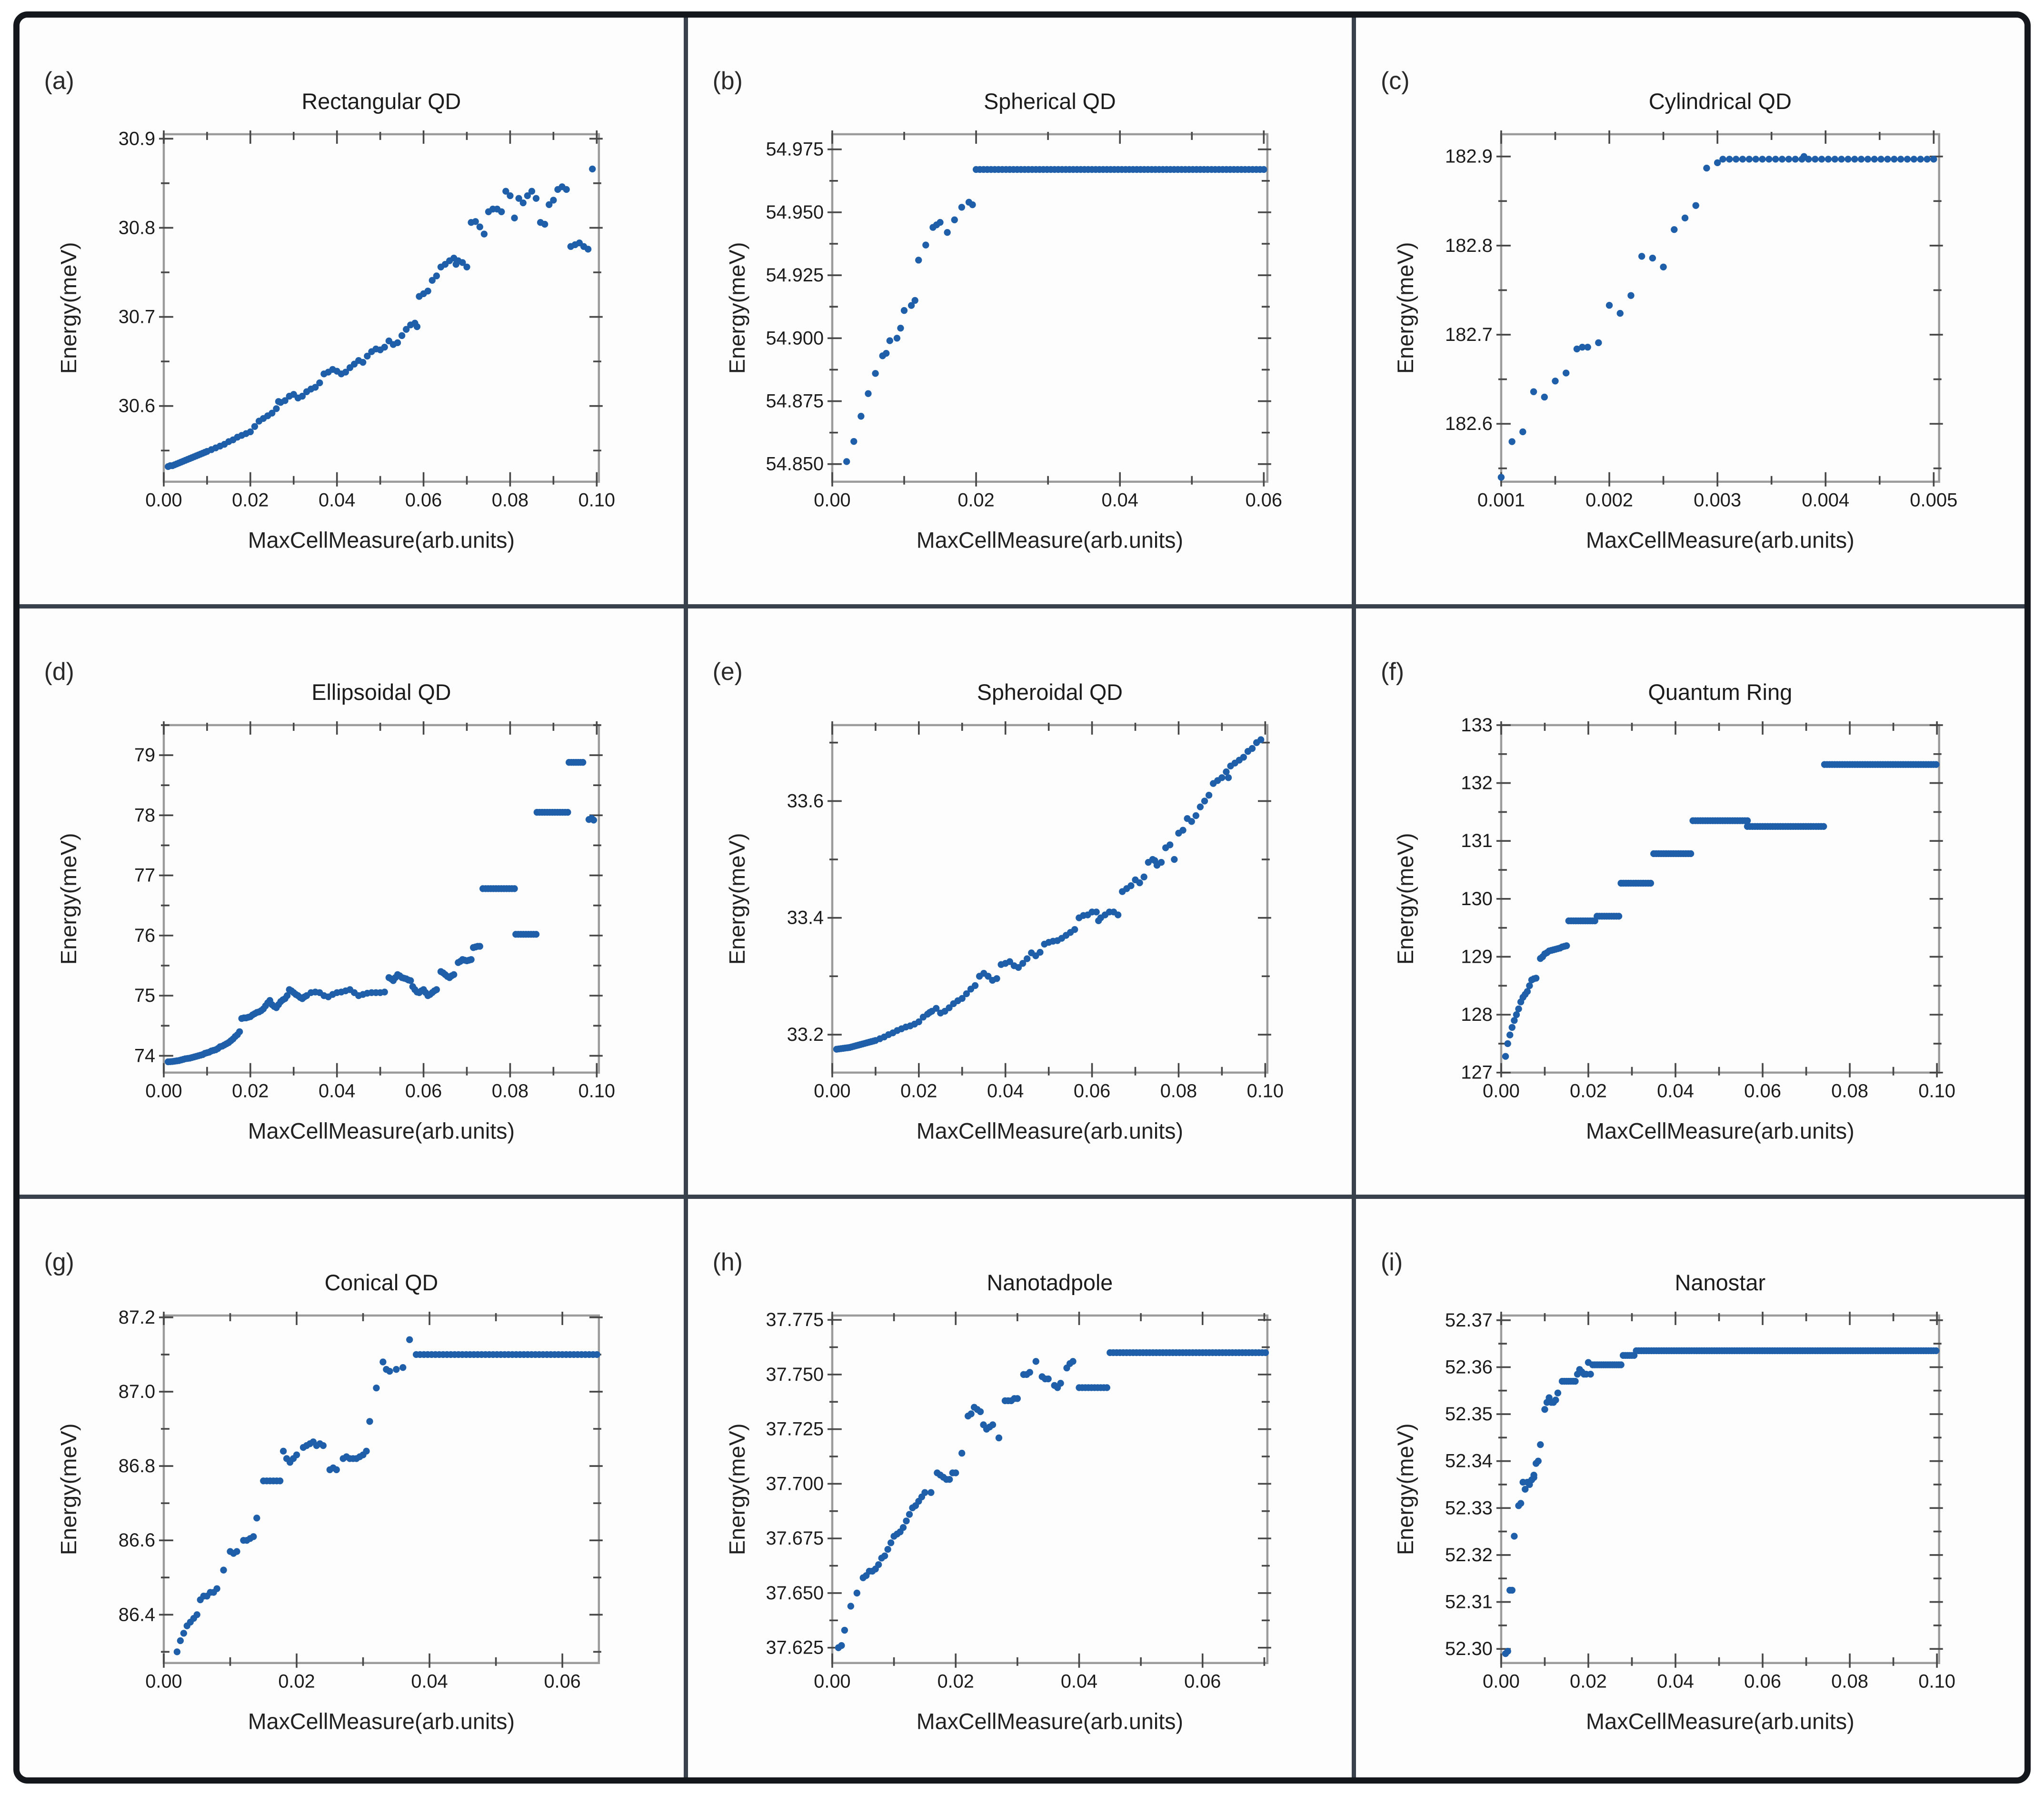 The height and width of the screenshot is (1795, 2044). I want to click on y-tick-label: 30.7, so click(137, 316).